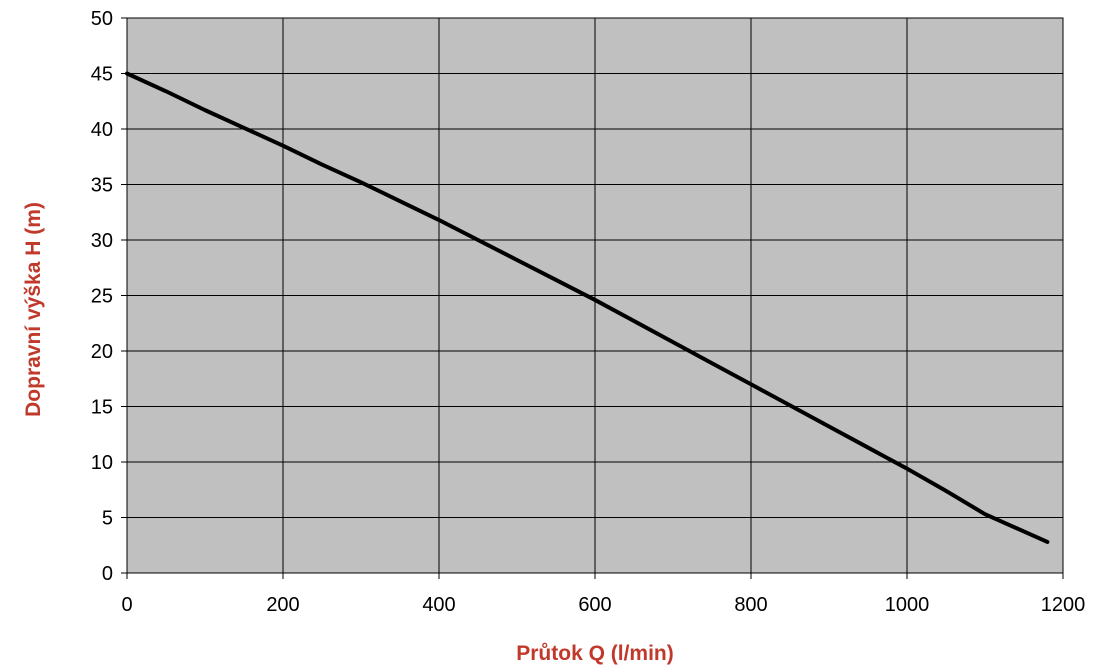 The image size is (1097, 667). What do you see at coordinates (438, 605) in the screenshot?
I see `x-tick-label: 400` at bounding box center [438, 605].